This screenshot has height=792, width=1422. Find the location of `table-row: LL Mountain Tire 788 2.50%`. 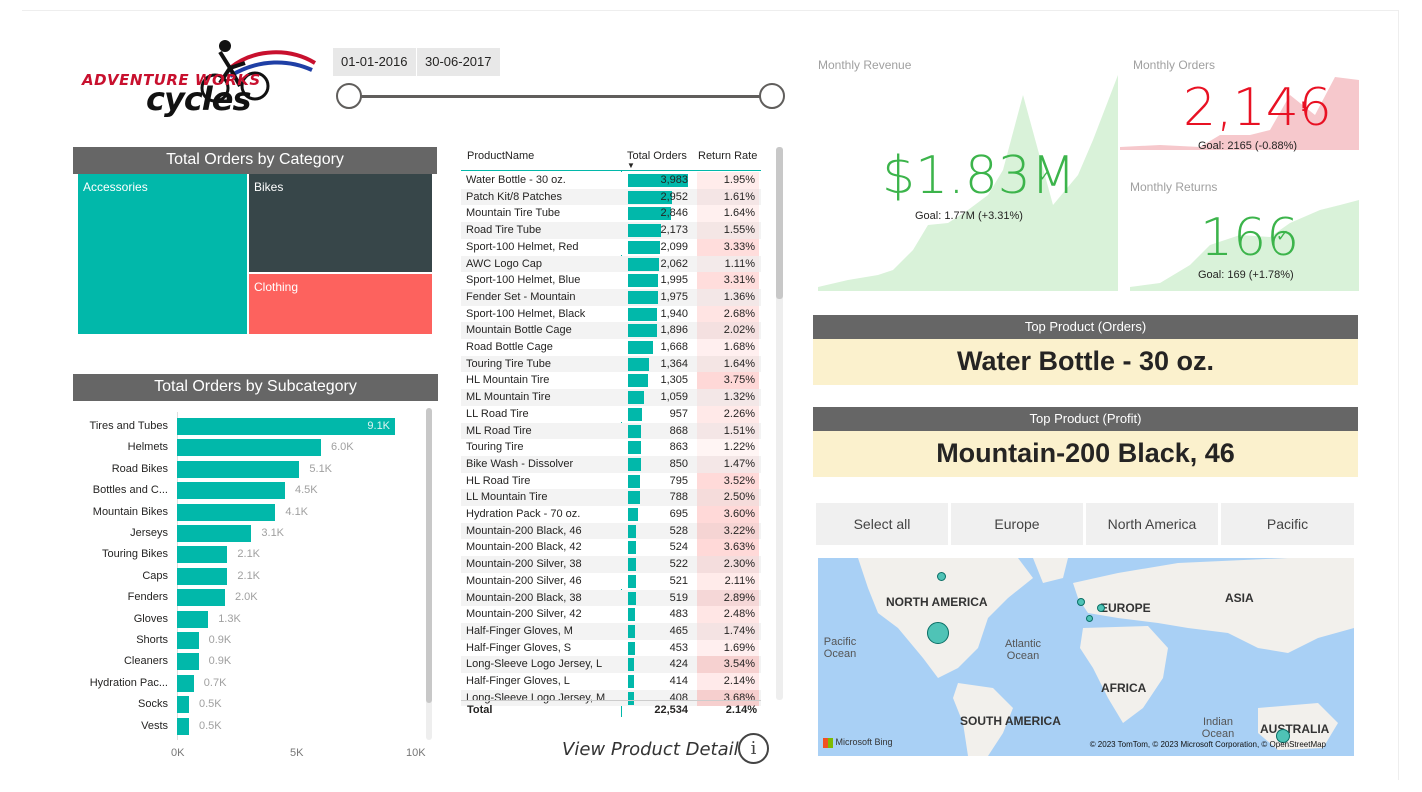

table-row: LL Mountain Tire 788 2.50% is located at coordinates (611, 497).